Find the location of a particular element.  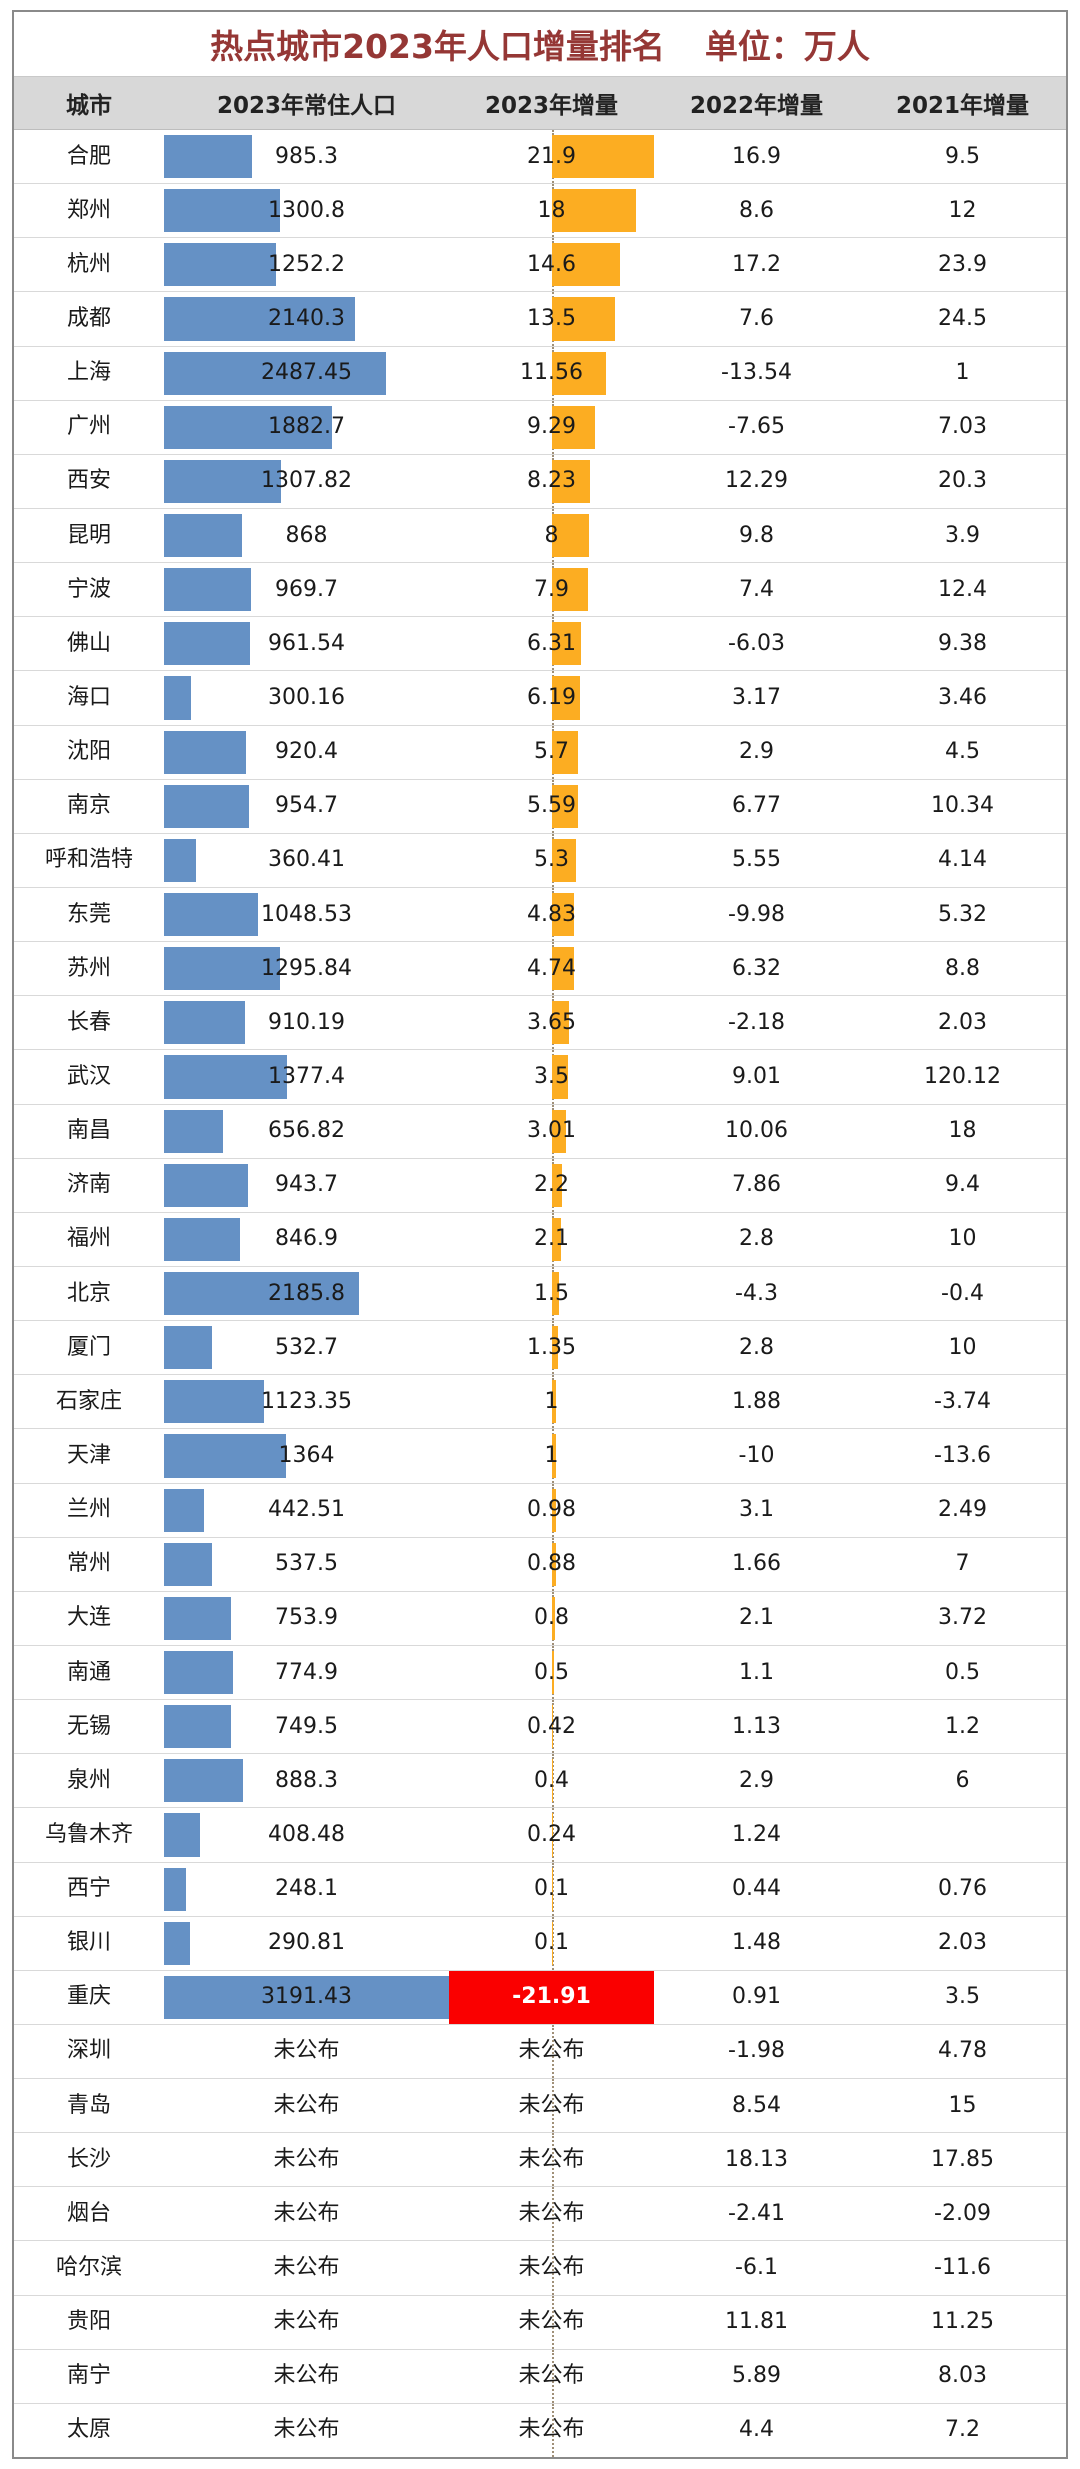

population-value: 910.19 is located at coordinates (306, 1022).